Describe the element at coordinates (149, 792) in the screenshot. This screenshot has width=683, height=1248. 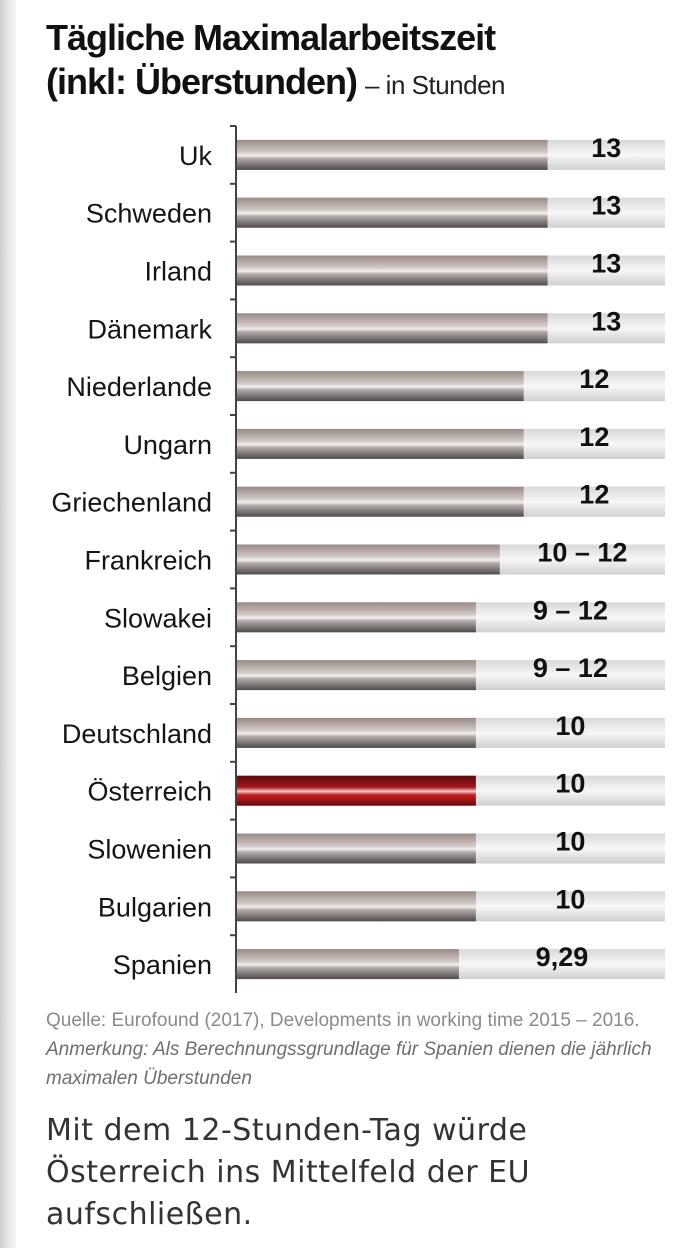
I see `category-label: Österreich` at that location.